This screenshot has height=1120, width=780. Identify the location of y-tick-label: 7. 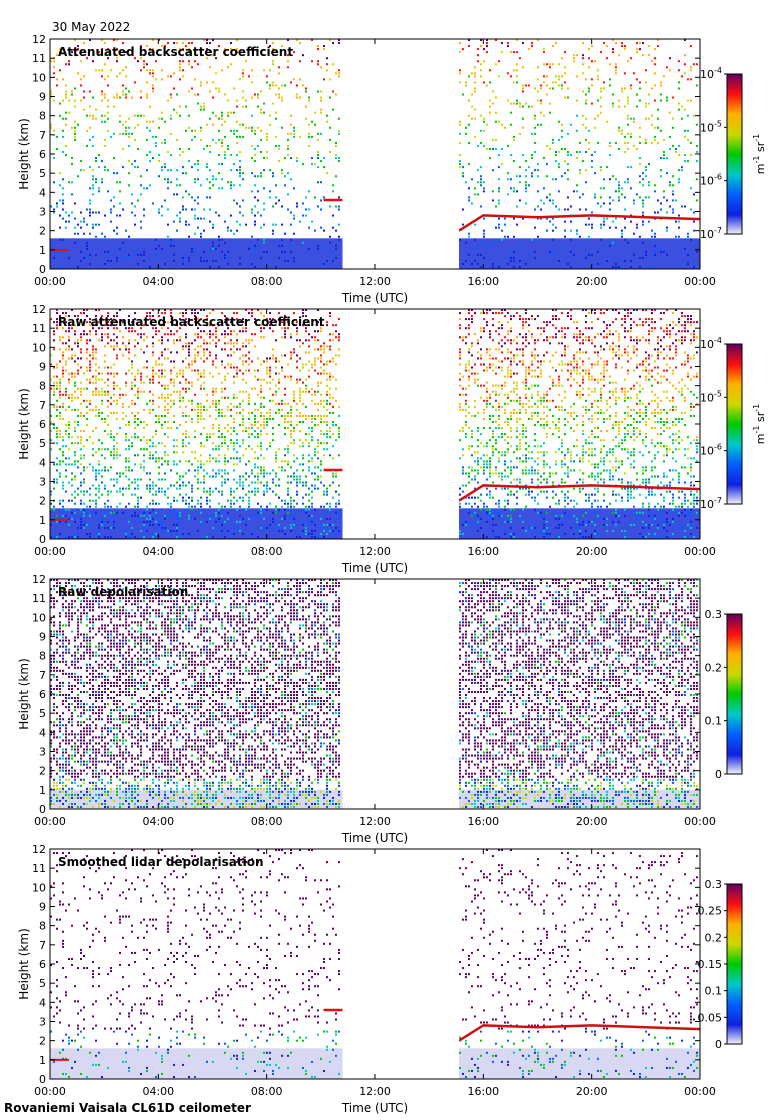
(42, 135).